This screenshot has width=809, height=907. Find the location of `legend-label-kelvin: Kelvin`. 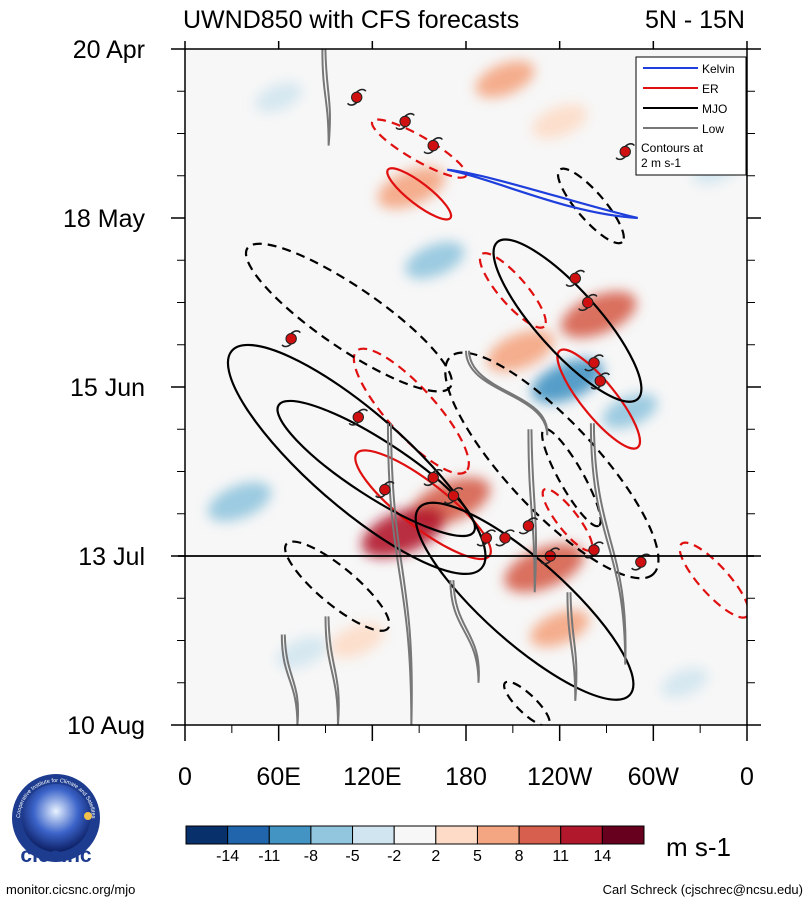

legend-label-kelvin: Kelvin is located at coordinates (718, 69).